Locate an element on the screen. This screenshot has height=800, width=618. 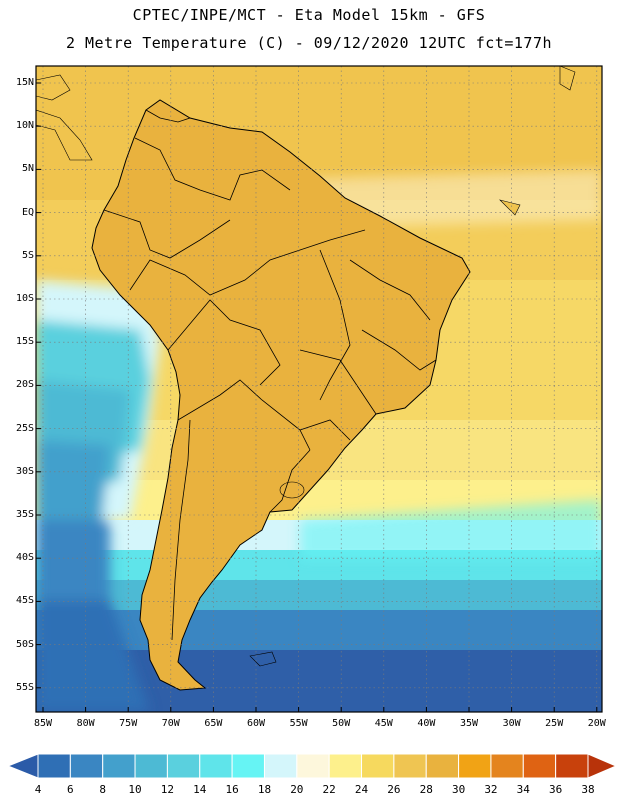
lon-label: 85W is located at coordinates (43, 723).